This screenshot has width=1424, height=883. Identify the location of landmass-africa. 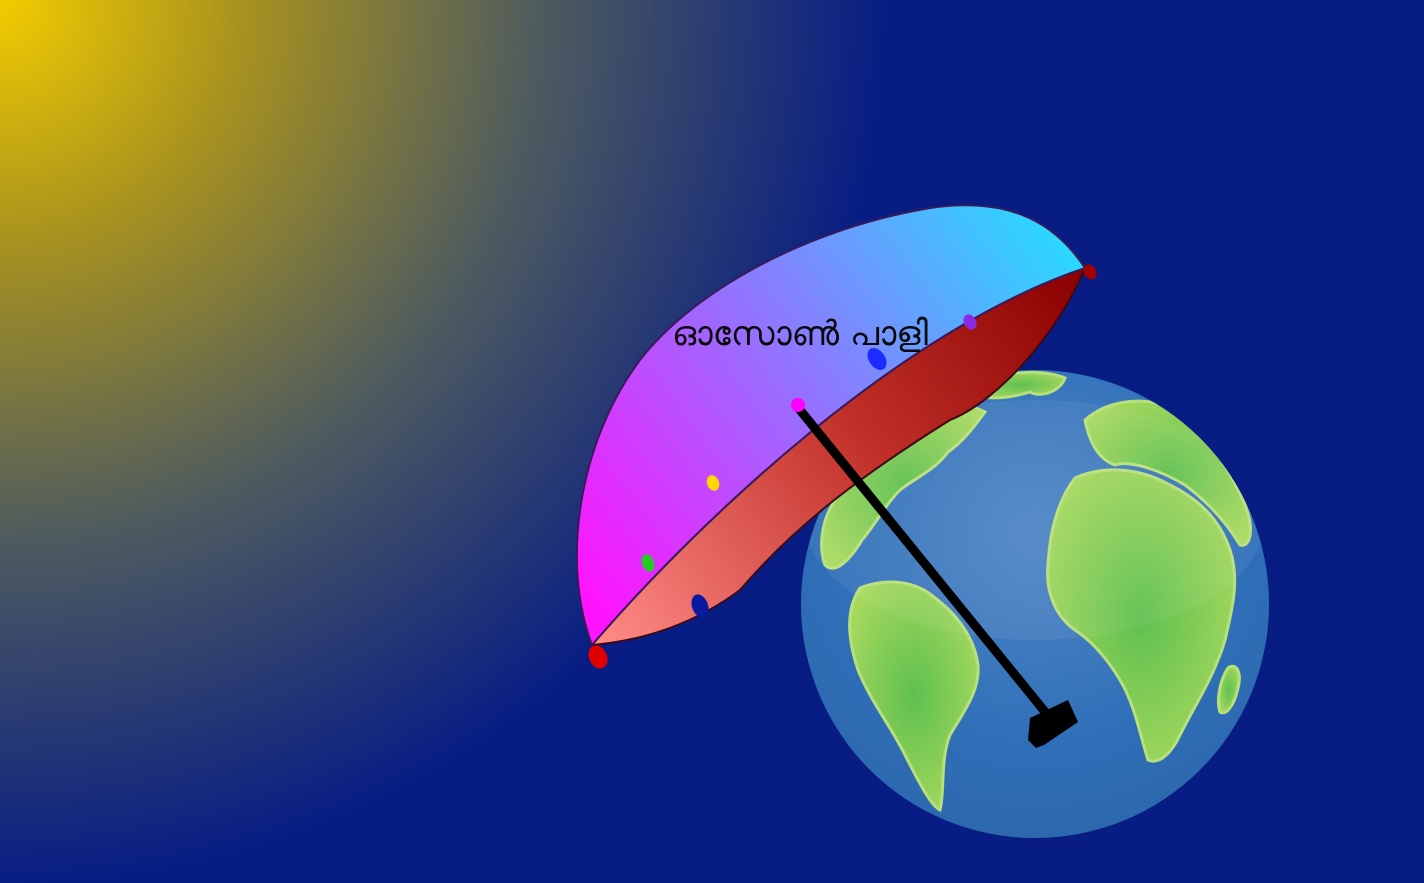
(1141, 615).